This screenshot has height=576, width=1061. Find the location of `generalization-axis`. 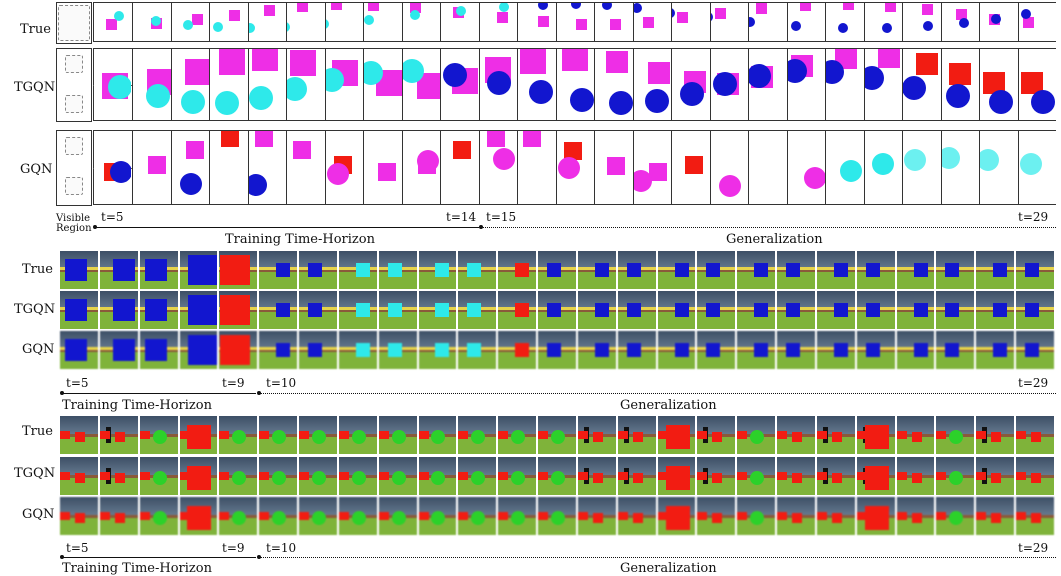

generalization-axis is located at coordinates (658, 557).